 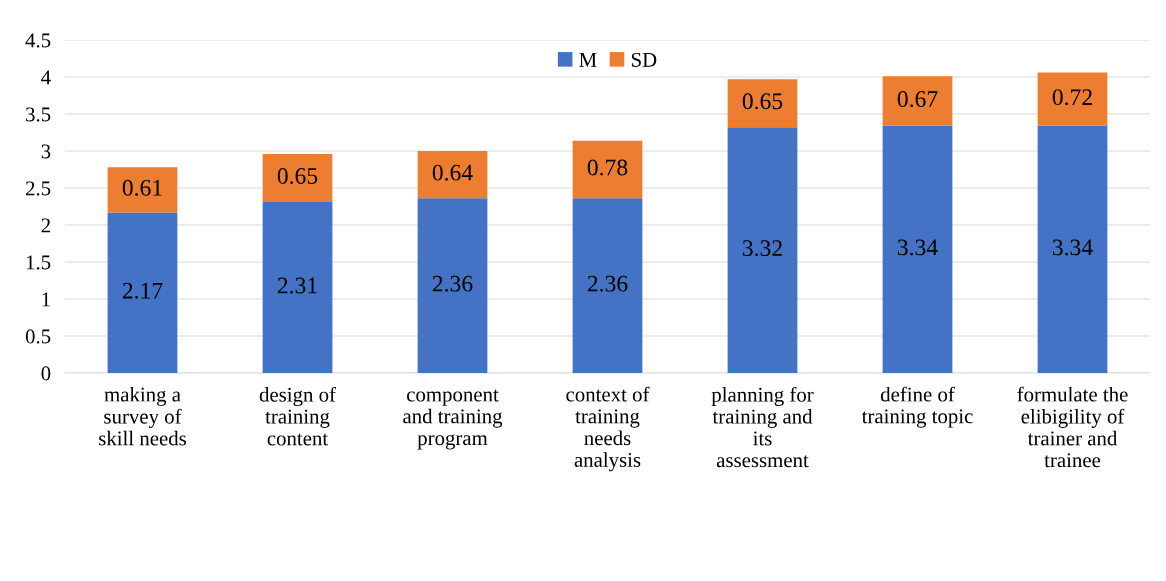 What do you see at coordinates (46, 151) in the screenshot?
I see `y-tick-label: 3` at bounding box center [46, 151].